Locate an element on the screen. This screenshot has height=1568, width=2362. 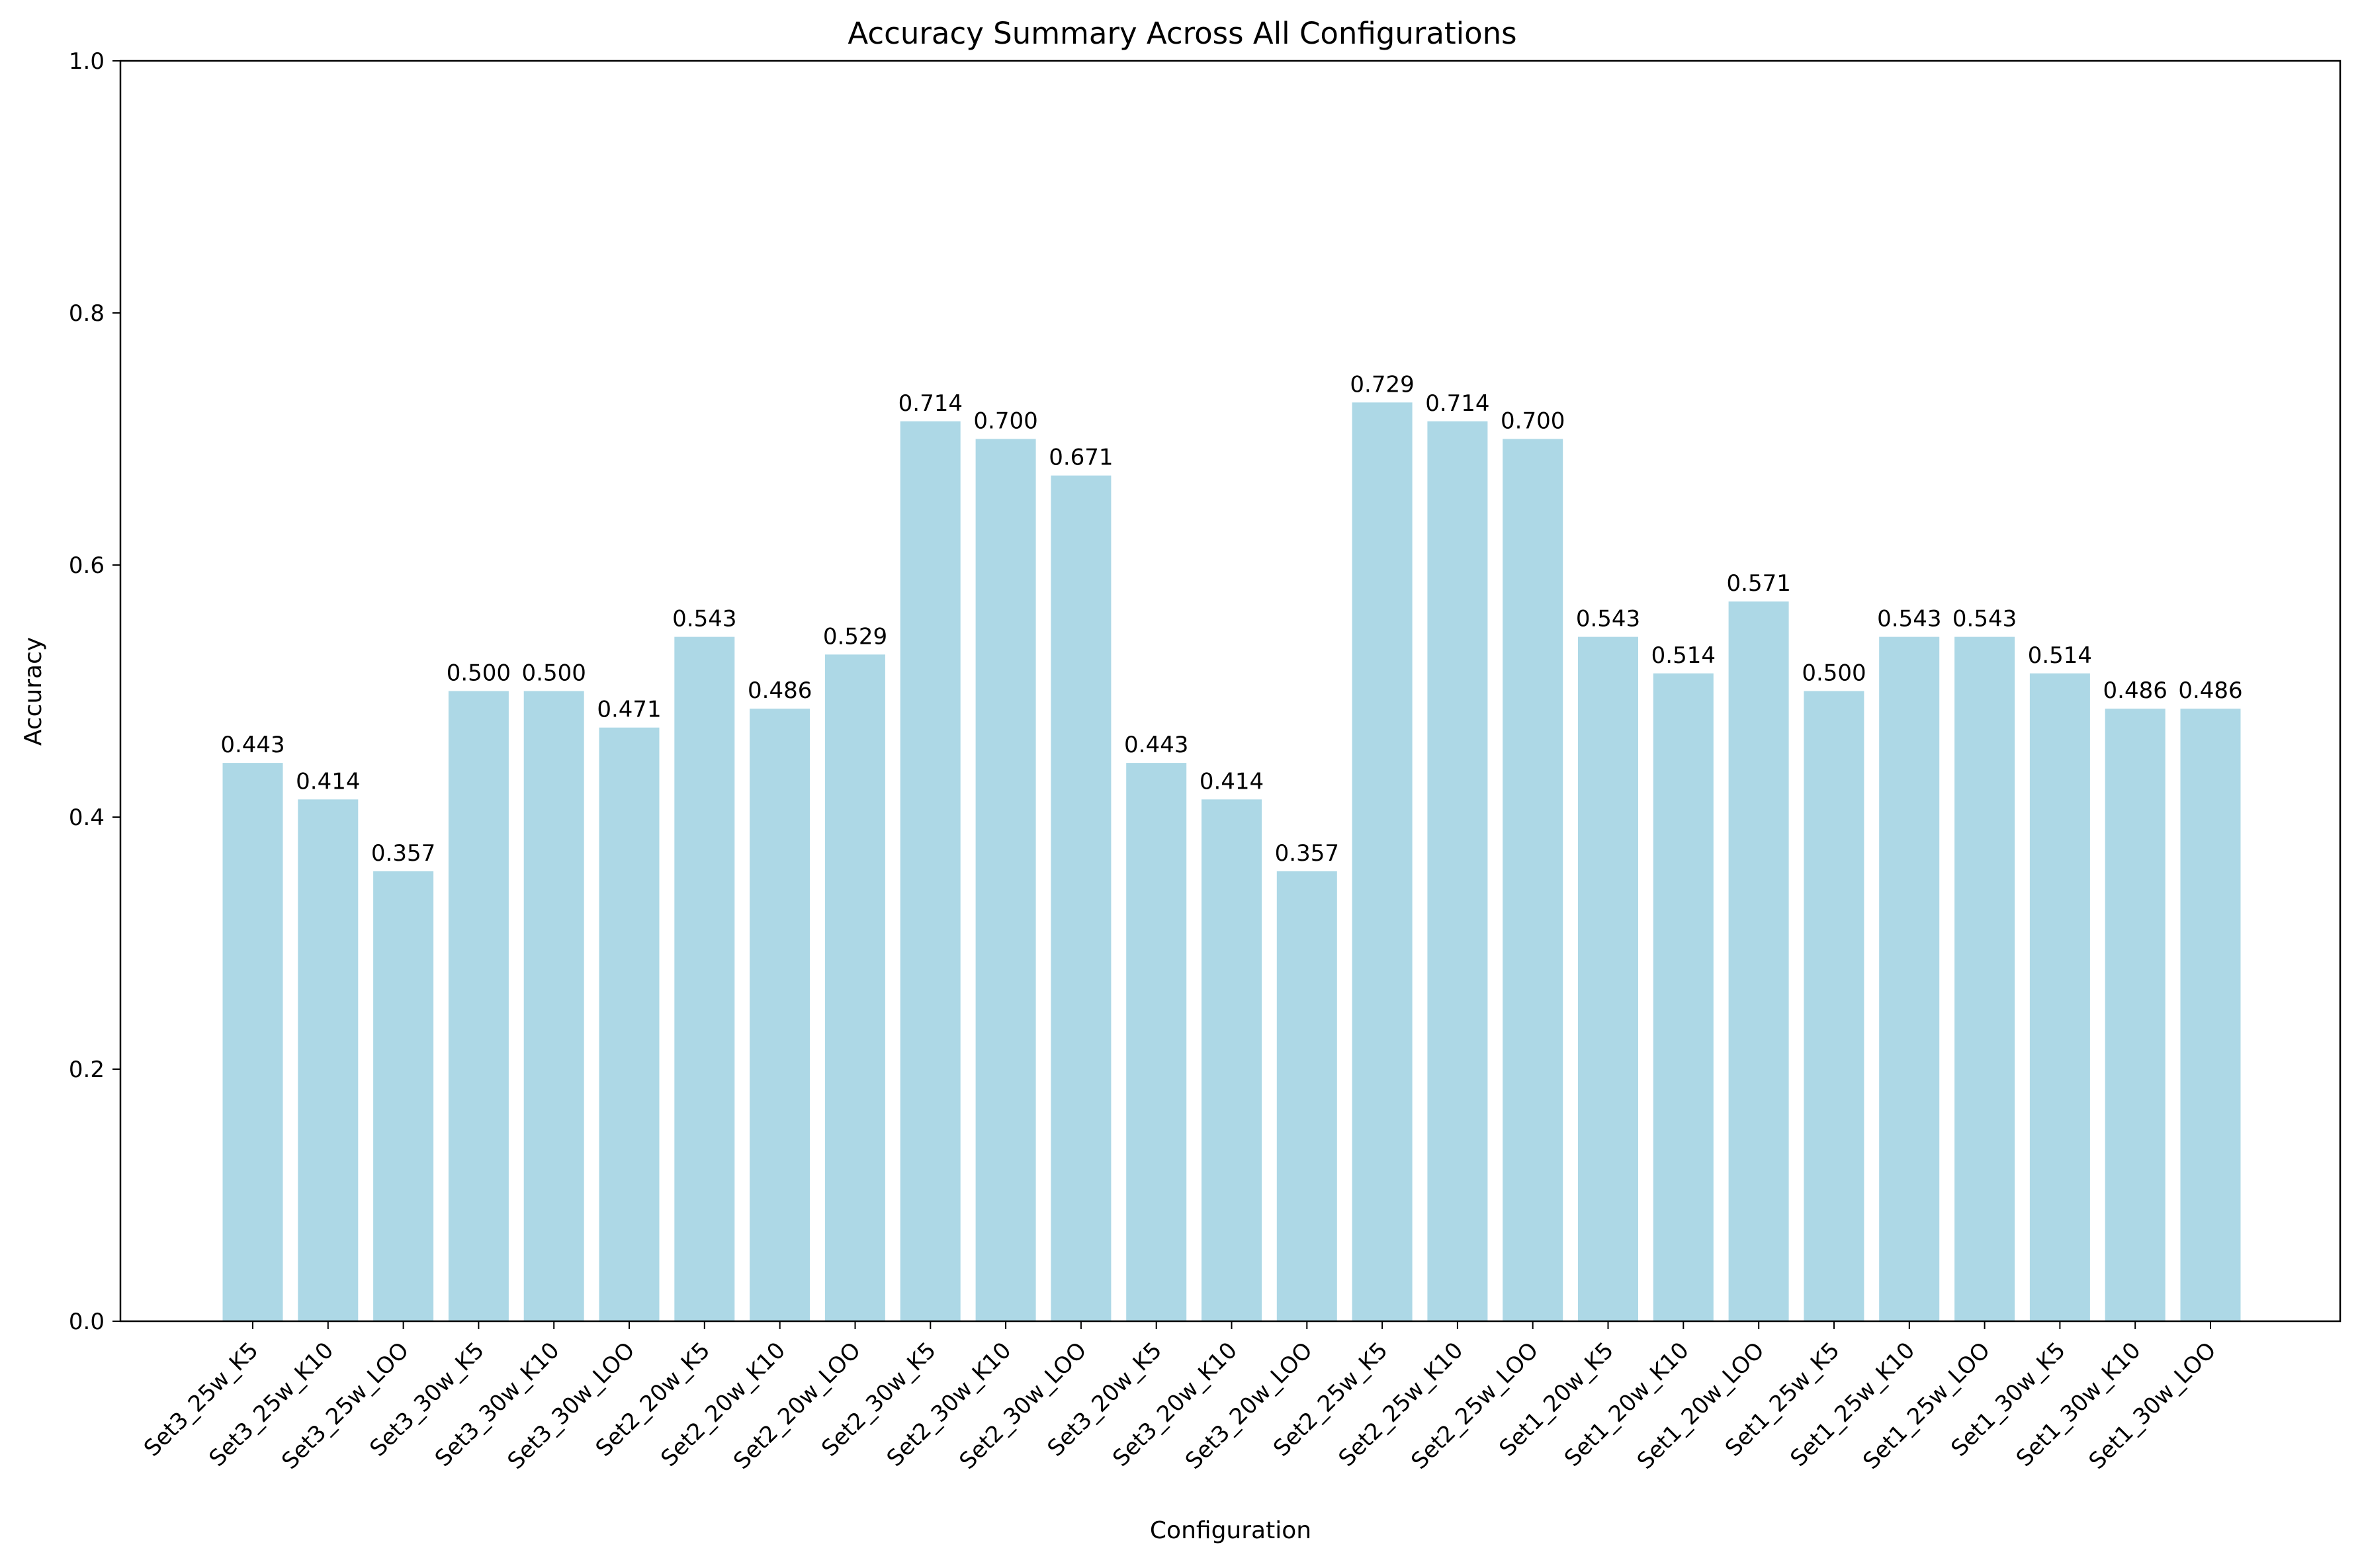
bar-value-label: 0.571 is located at coordinates (1759, 583).